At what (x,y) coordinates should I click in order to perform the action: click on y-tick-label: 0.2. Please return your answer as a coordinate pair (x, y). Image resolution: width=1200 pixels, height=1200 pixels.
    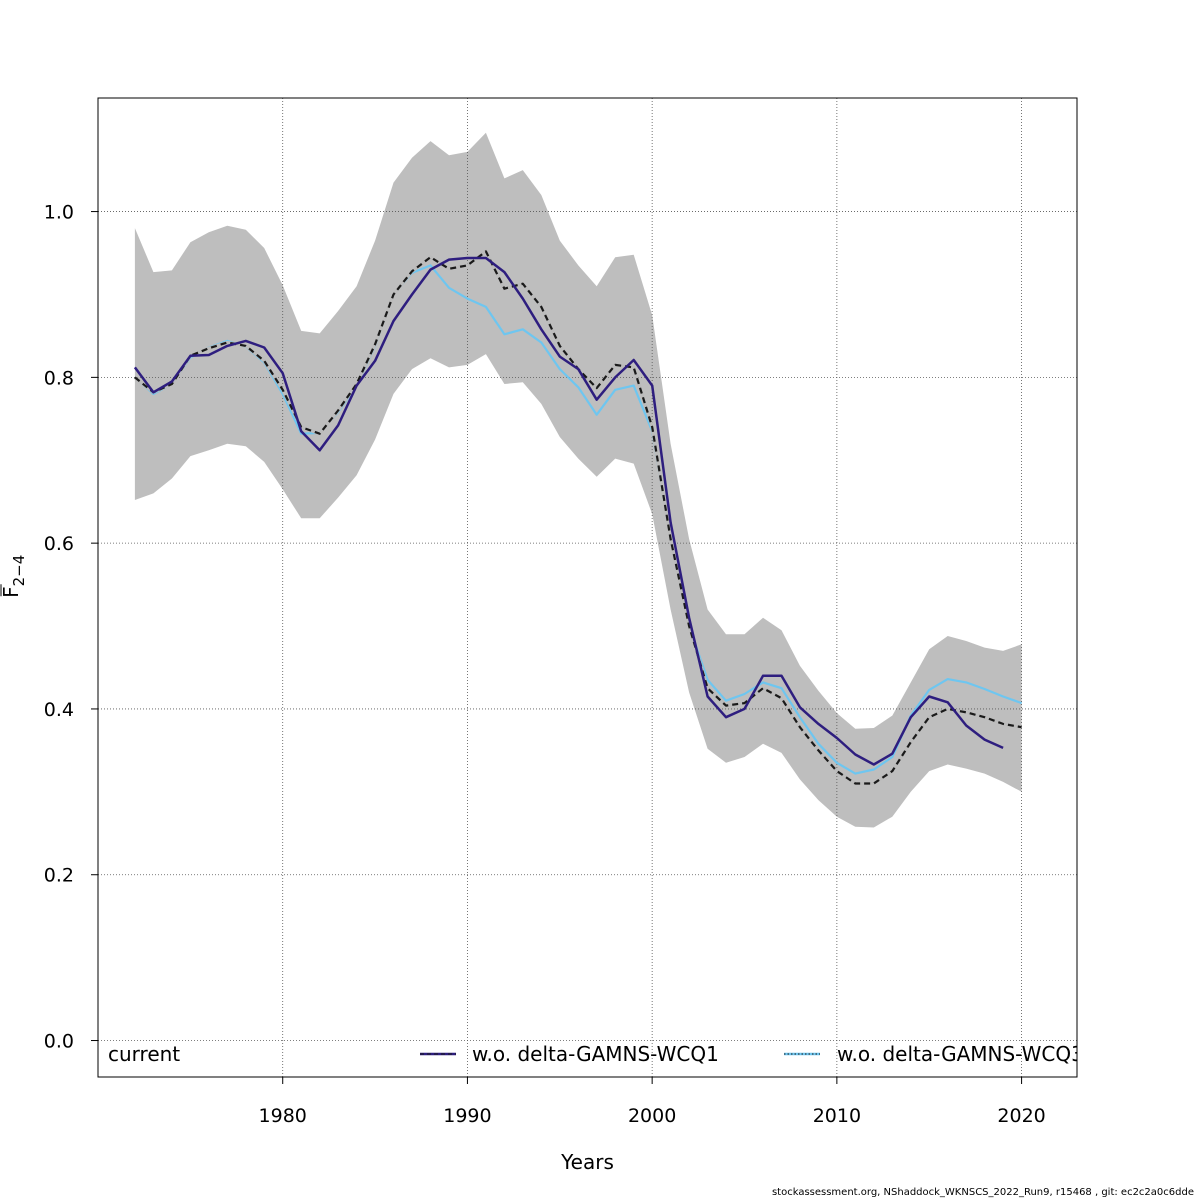
    Looking at the image, I should click on (59, 876).